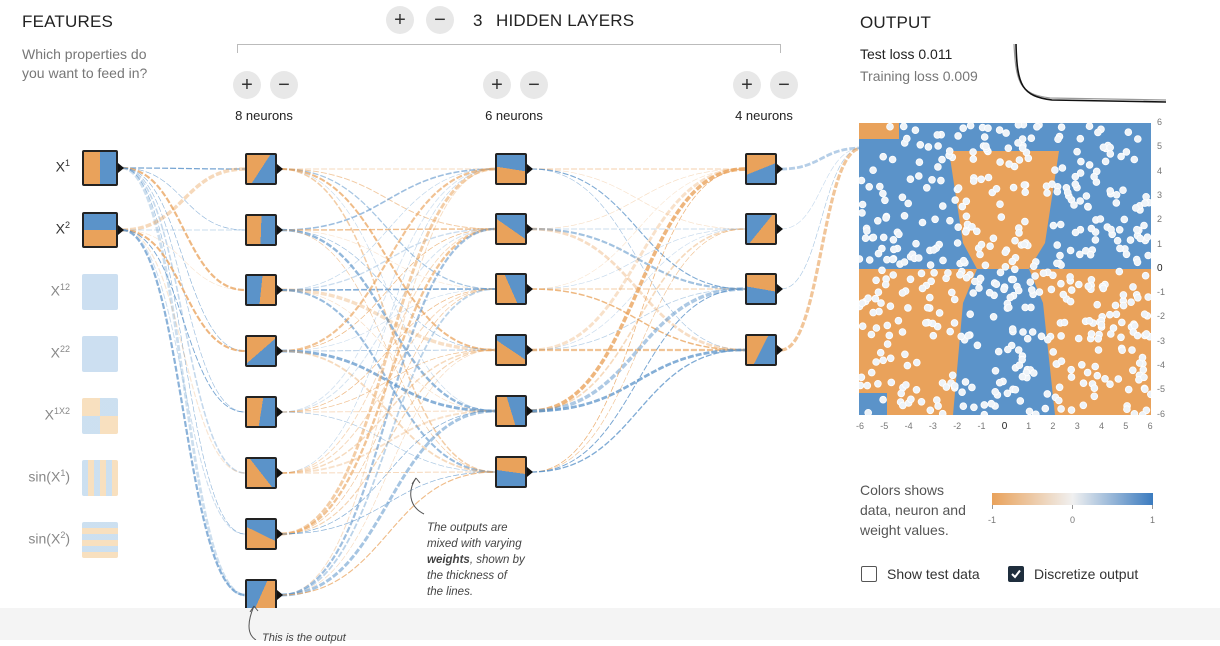 This screenshot has height=646, width=1220. I want to click on discretize-output-checkbox, so click(1016, 574).